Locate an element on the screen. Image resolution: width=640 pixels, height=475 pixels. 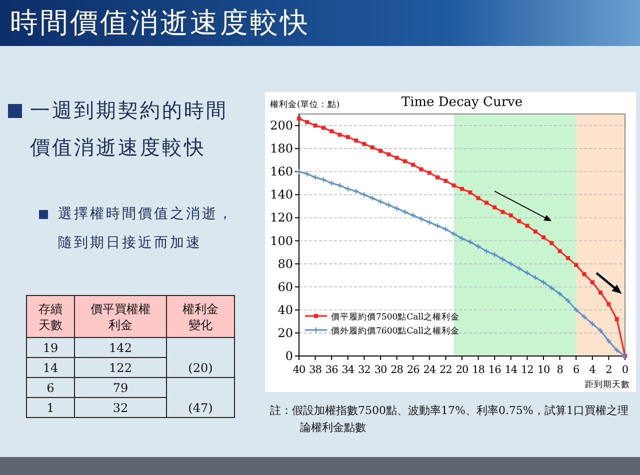
x-tick-label: 10 is located at coordinates (543, 370).